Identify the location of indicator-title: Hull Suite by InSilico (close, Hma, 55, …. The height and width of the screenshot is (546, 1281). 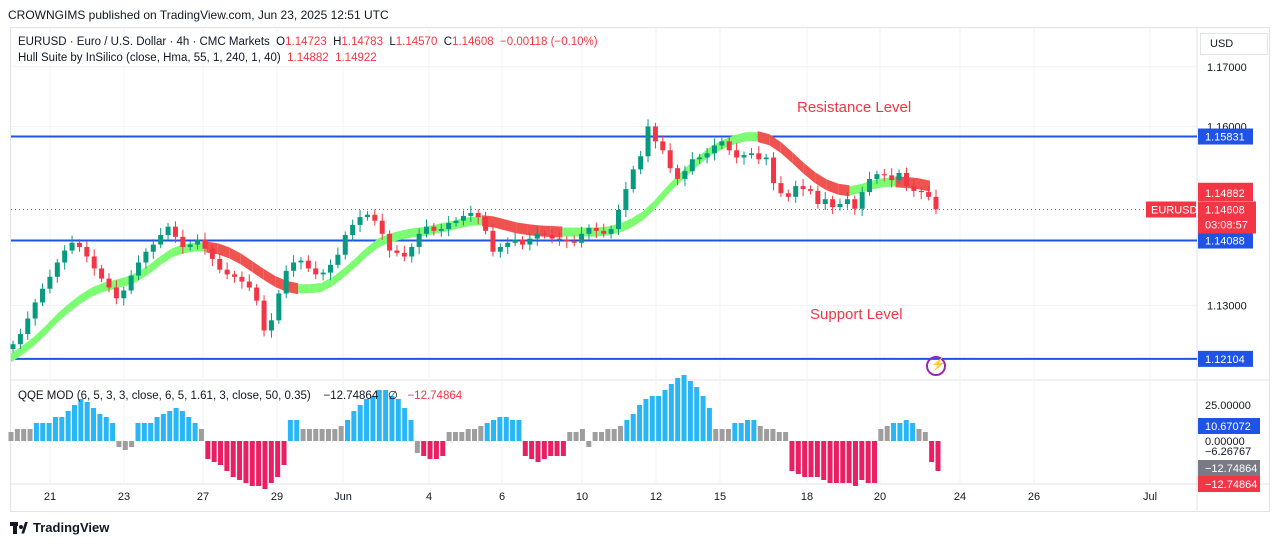
(149, 58).